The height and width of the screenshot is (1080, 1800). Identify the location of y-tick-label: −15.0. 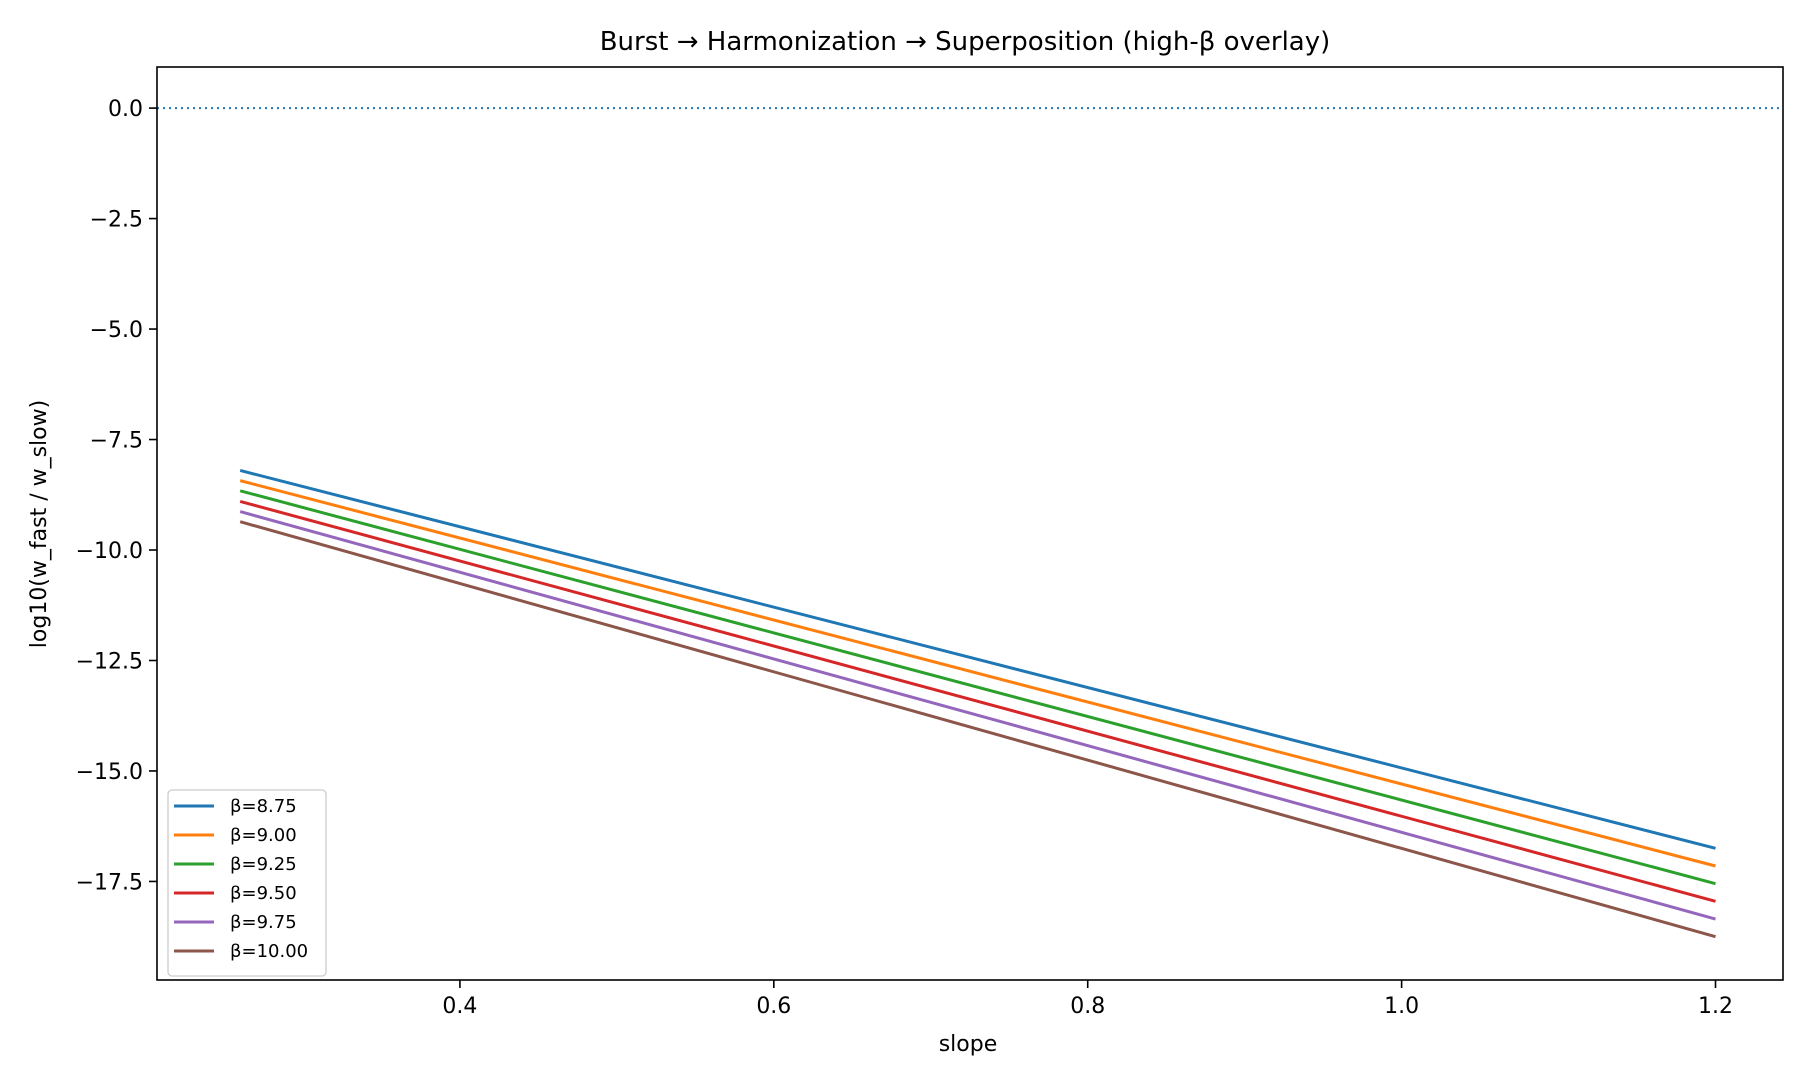
(109, 772).